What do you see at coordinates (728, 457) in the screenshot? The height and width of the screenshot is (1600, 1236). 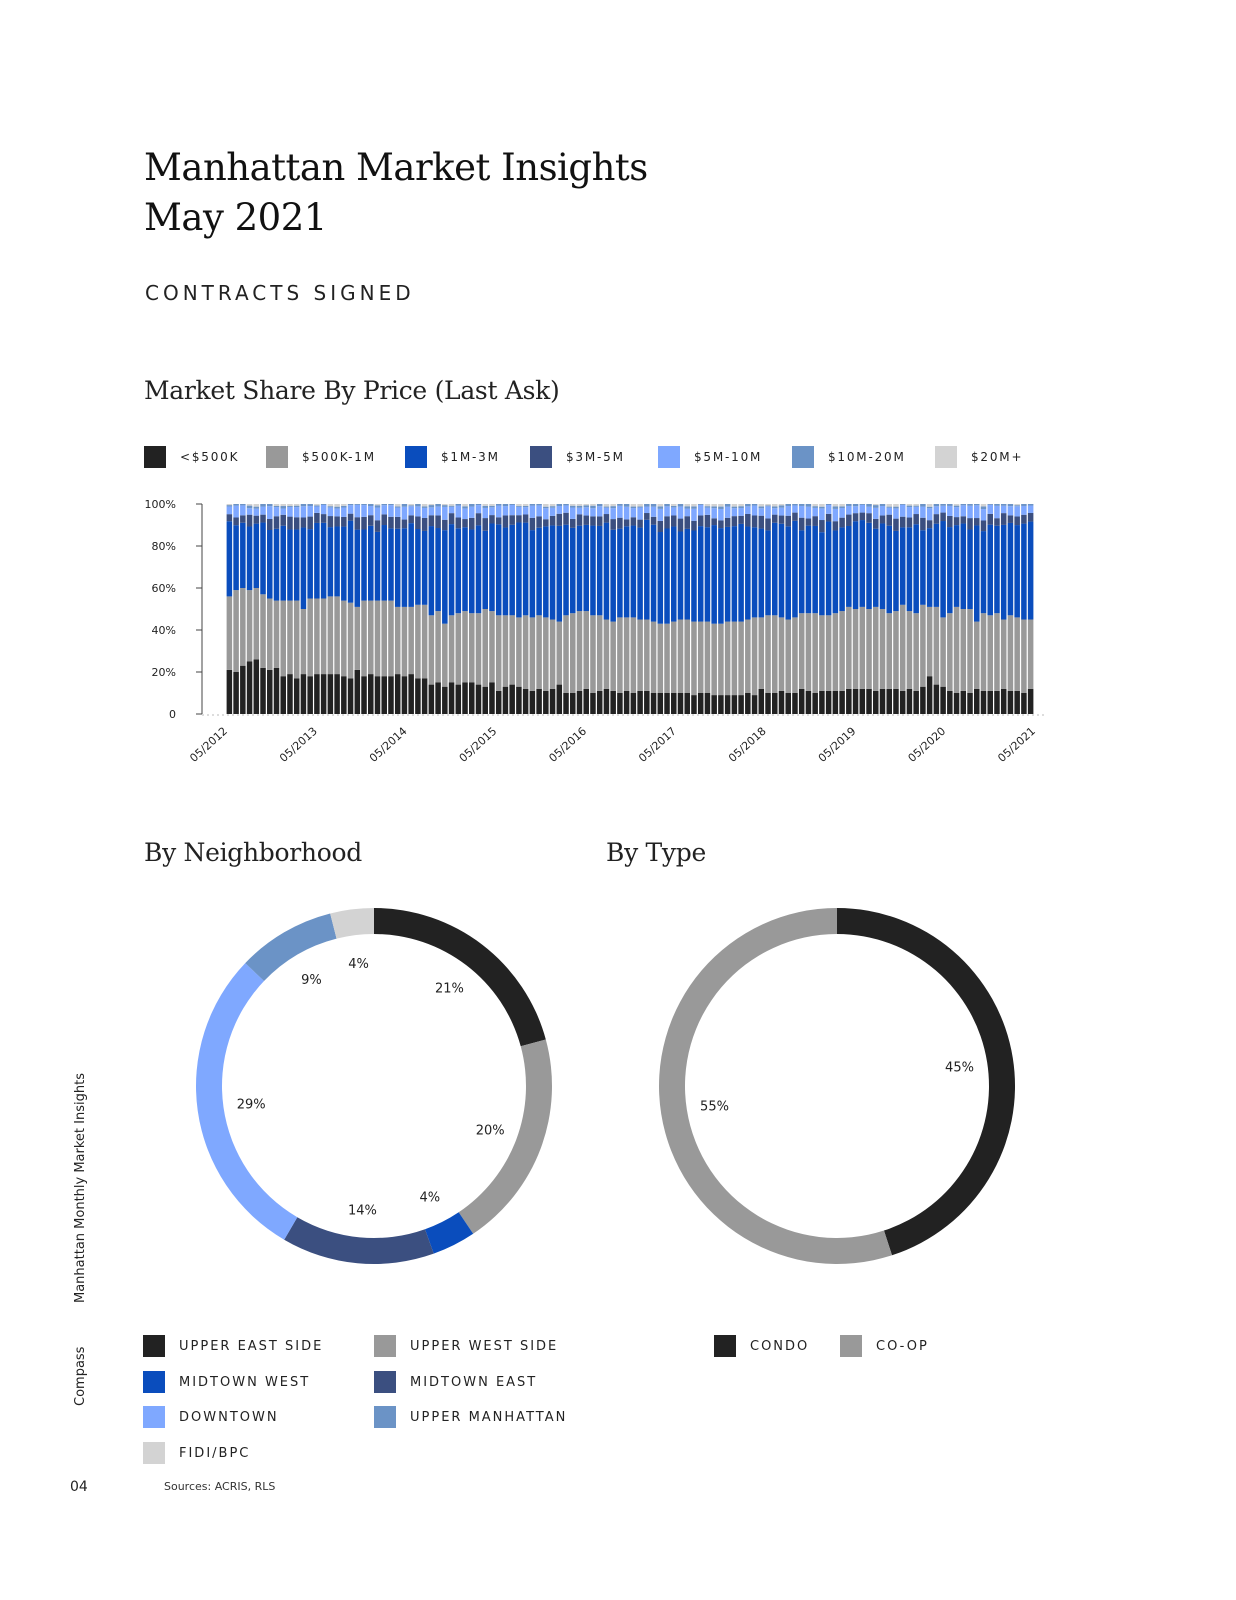 I see `legend-label: $5M-10M` at bounding box center [728, 457].